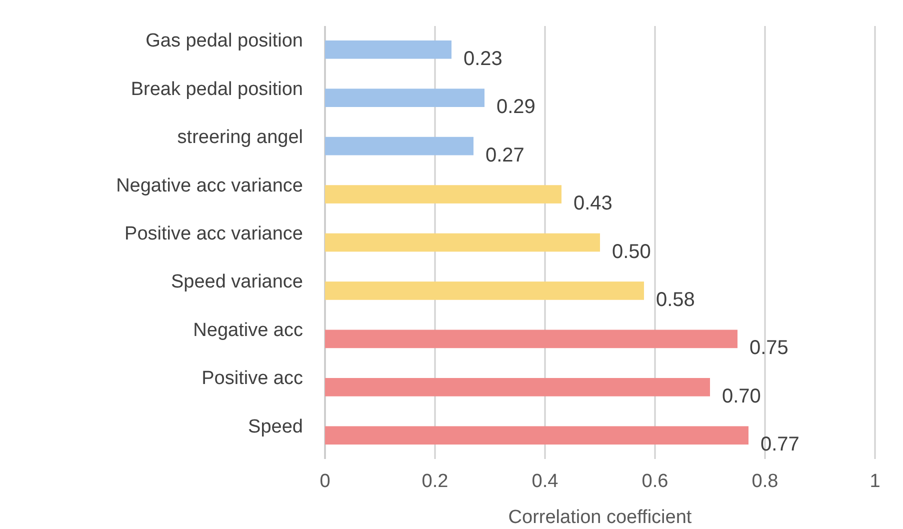  Describe the element at coordinates (593, 203) in the screenshot. I see `data-label: 0.43` at that location.